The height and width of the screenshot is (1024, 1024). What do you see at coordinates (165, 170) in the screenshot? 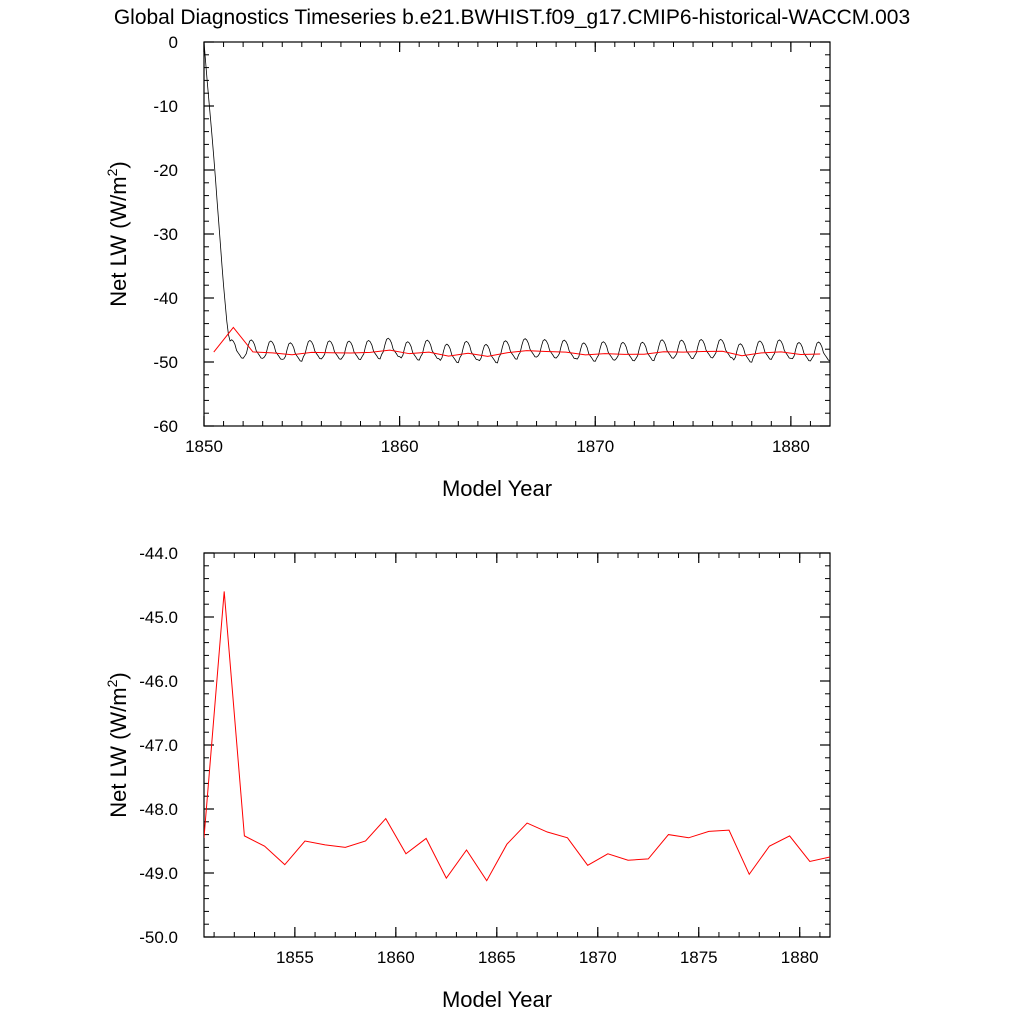
I see `top-y-tick-label: -20` at bounding box center [165, 170].